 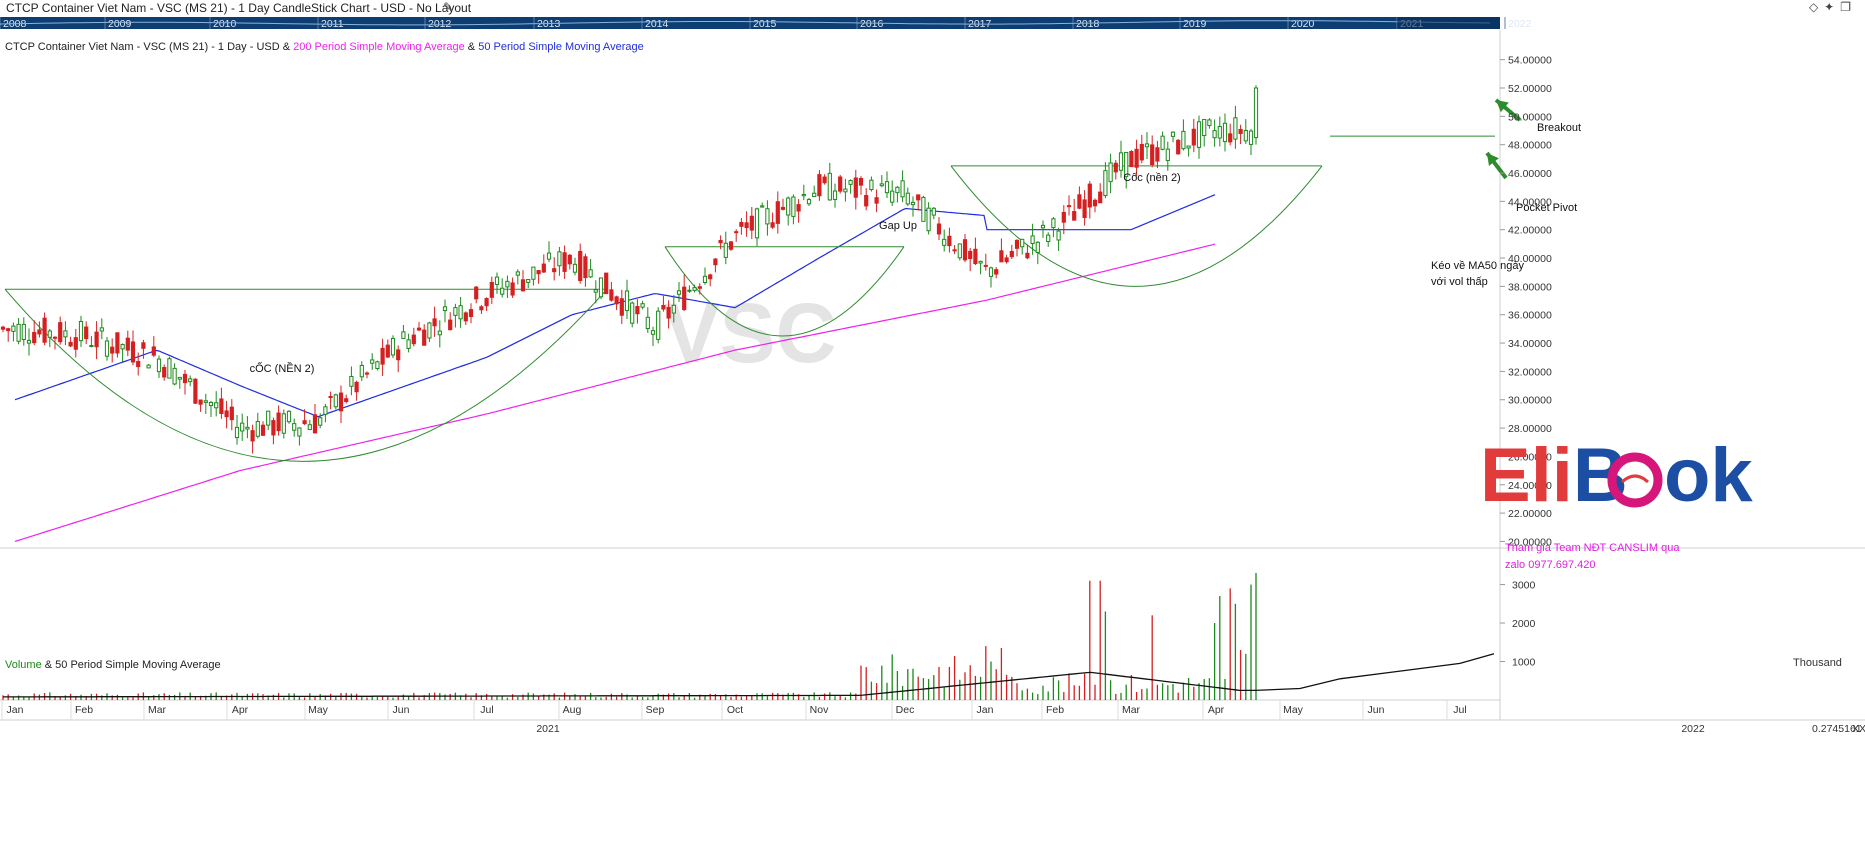 What do you see at coordinates (1848, 7) in the screenshot?
I see `window-icon: ❐` at bounding box center [1848, 7].